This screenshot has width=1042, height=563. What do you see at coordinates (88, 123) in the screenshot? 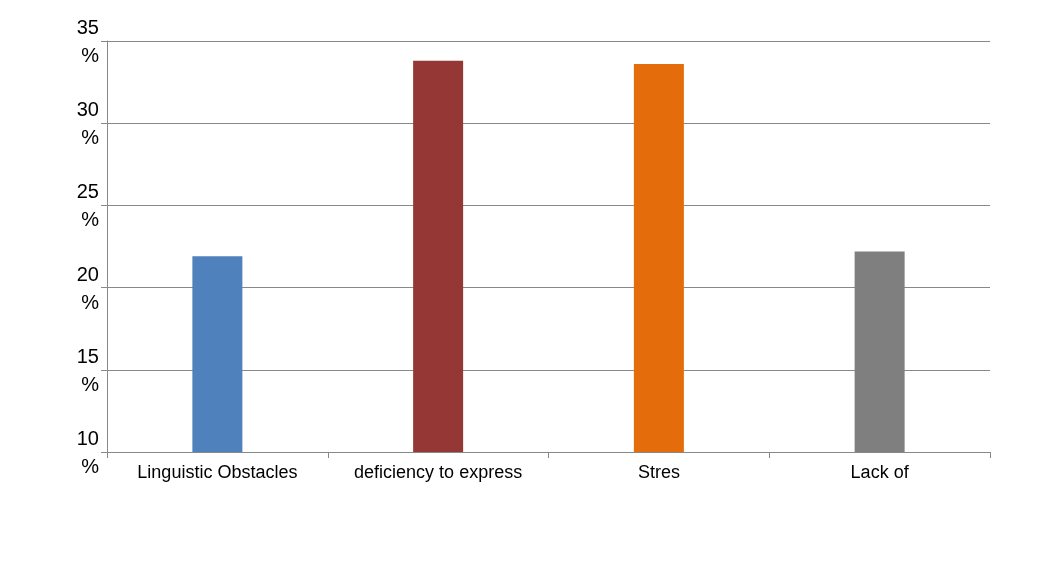
I see `y-tick-label: 30 %` at bounding box center [88, 123].